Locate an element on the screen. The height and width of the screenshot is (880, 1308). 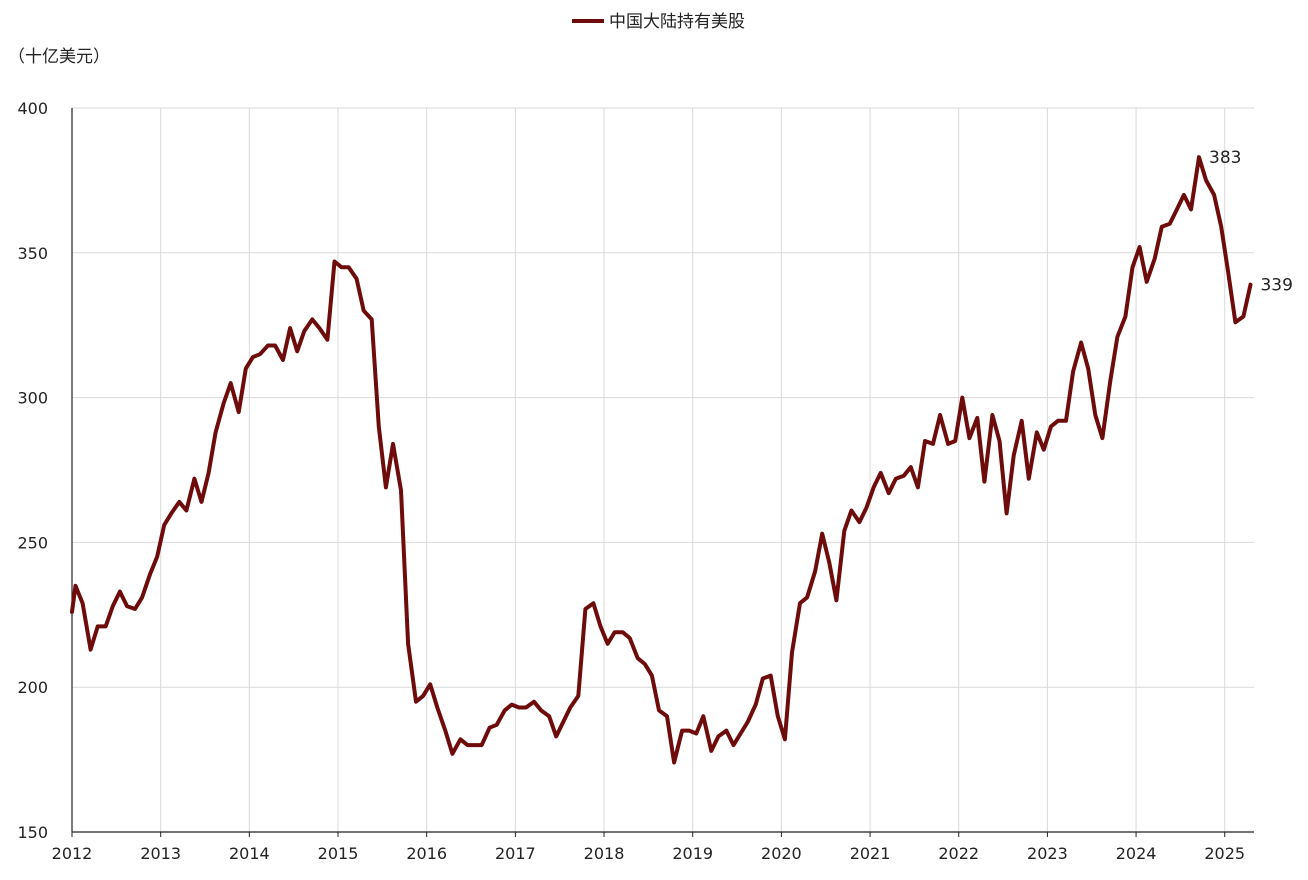
x-tick-label: 2017 is located at coordinates (515, 853).